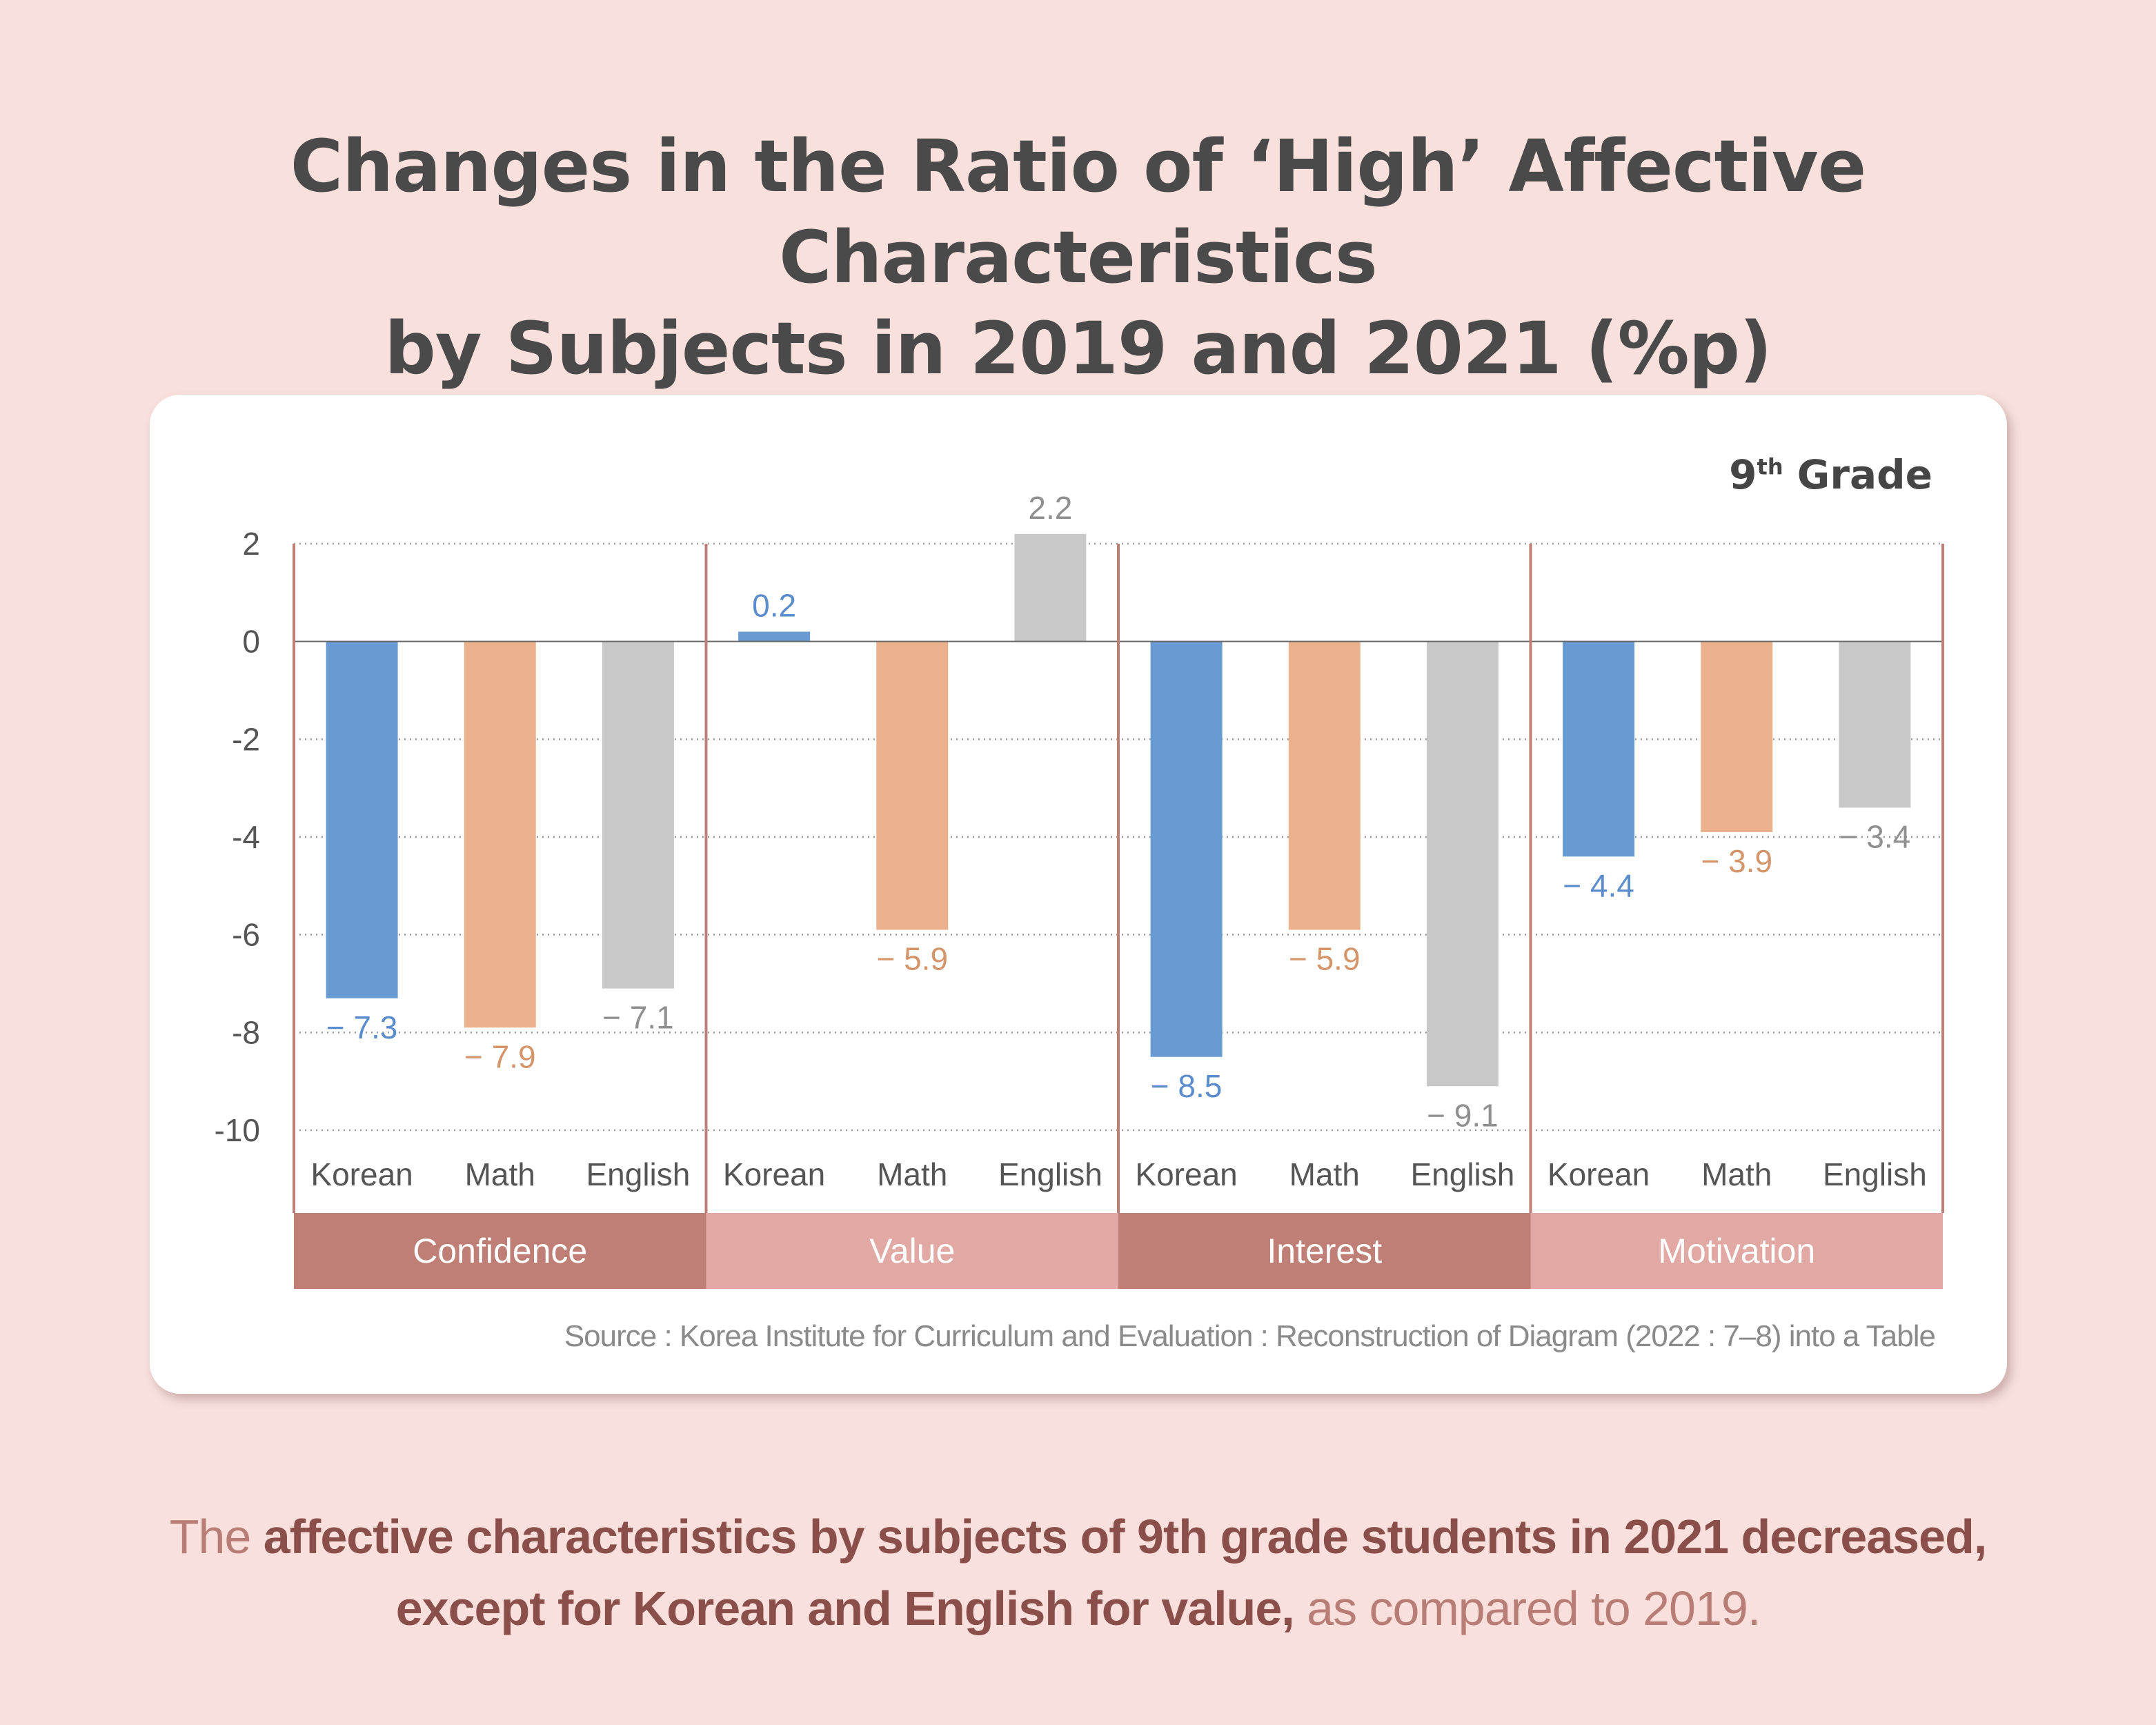 The width and height of the screenshot is (2156, 1725). I want to click on grade-suffix: th, so click(1770, 466).